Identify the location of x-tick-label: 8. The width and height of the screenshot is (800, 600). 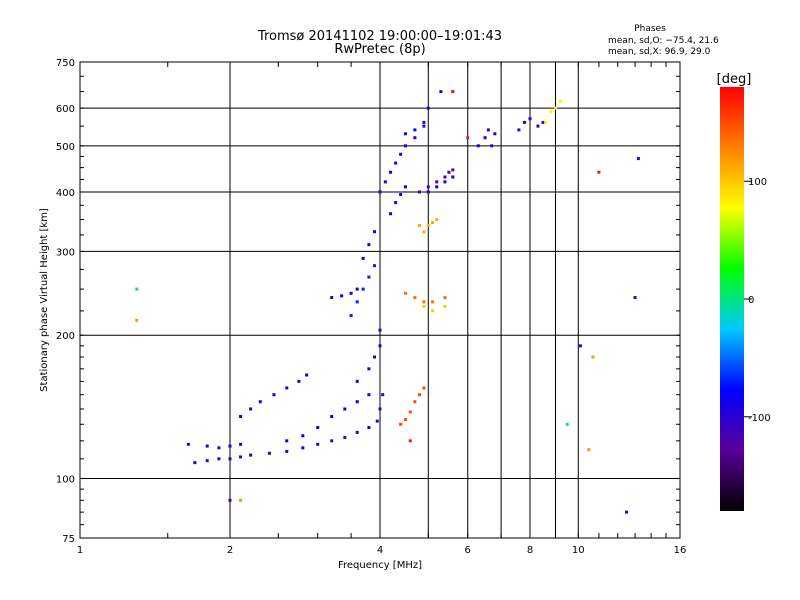
(530, 550).